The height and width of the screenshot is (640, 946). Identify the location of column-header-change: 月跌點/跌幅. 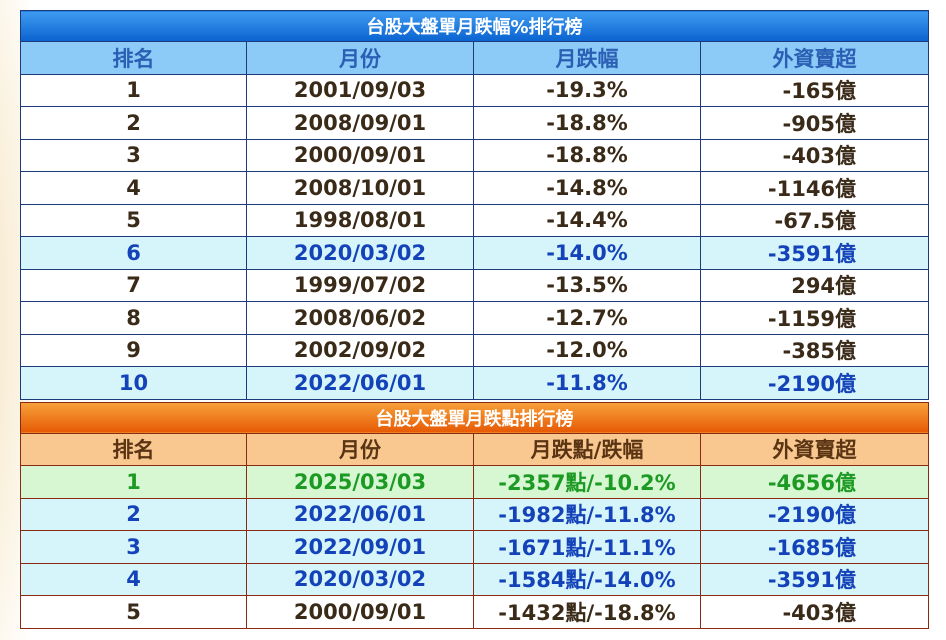
(587, 449).